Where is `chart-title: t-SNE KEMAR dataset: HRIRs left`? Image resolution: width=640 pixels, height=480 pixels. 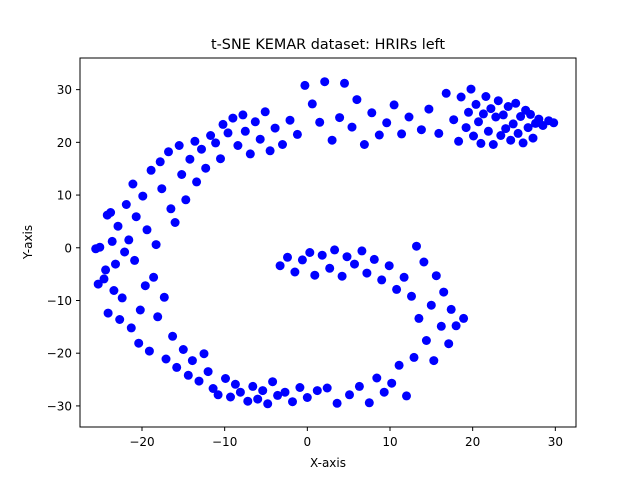 chart-title: t-SNE KEMAR dataset: HRIRs left is located at coordinates (328, 45).